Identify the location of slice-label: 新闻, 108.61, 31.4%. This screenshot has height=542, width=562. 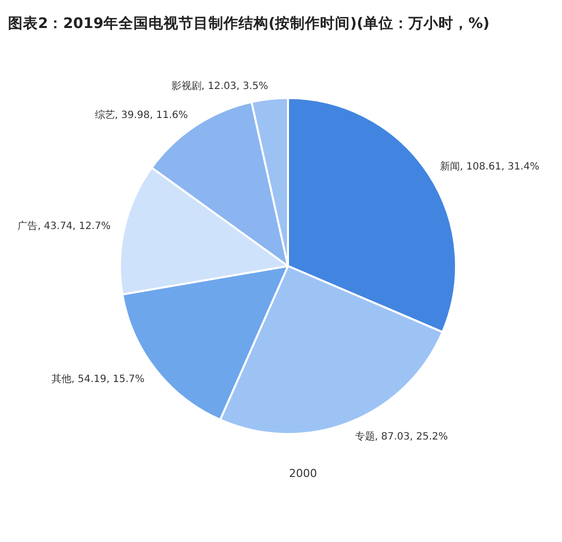
(490, 166).